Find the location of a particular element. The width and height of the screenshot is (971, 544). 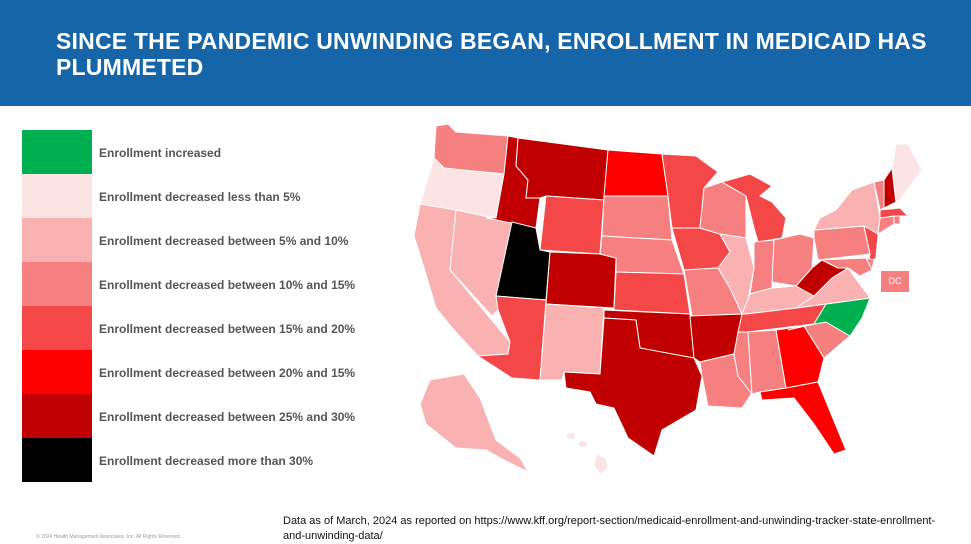

state-MT is located at coordinates (562, 169).